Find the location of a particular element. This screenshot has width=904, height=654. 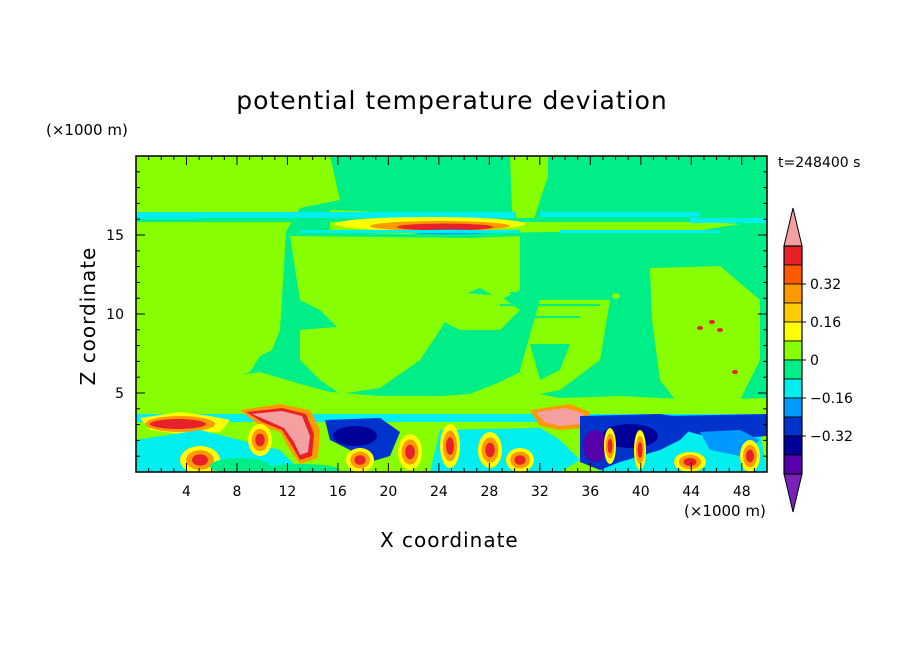

x-tick-label: 32 is located at coordinates (540, 492).